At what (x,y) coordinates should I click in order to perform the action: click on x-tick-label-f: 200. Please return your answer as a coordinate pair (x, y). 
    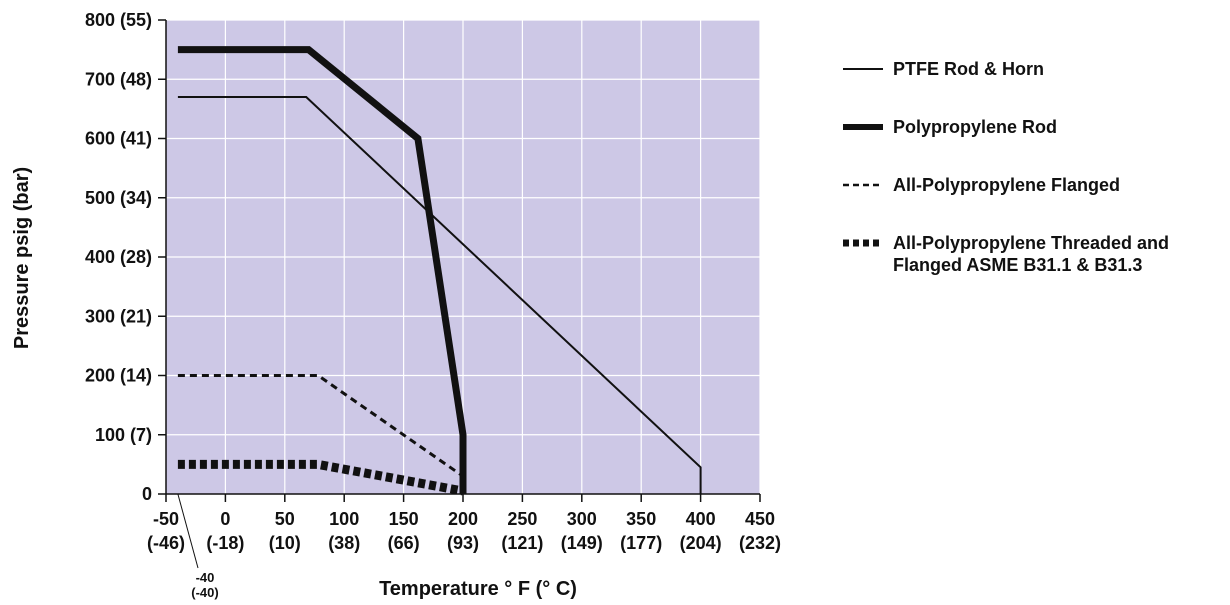
    Looking at the image, I should click on (463, 519).